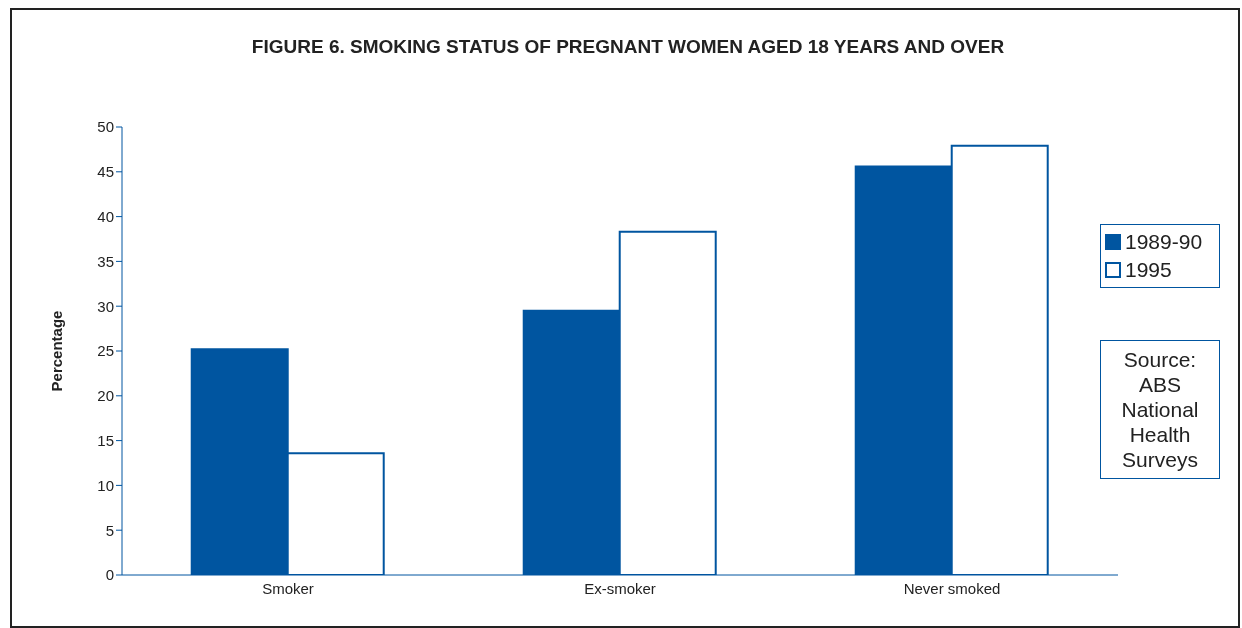 Image resolution: width=1242 pixels, height=628 pixels. What do you see at coordinates (105, 351) in the screenshot?
I see `y-tick-label: 25` at bounding box center [105, 351].